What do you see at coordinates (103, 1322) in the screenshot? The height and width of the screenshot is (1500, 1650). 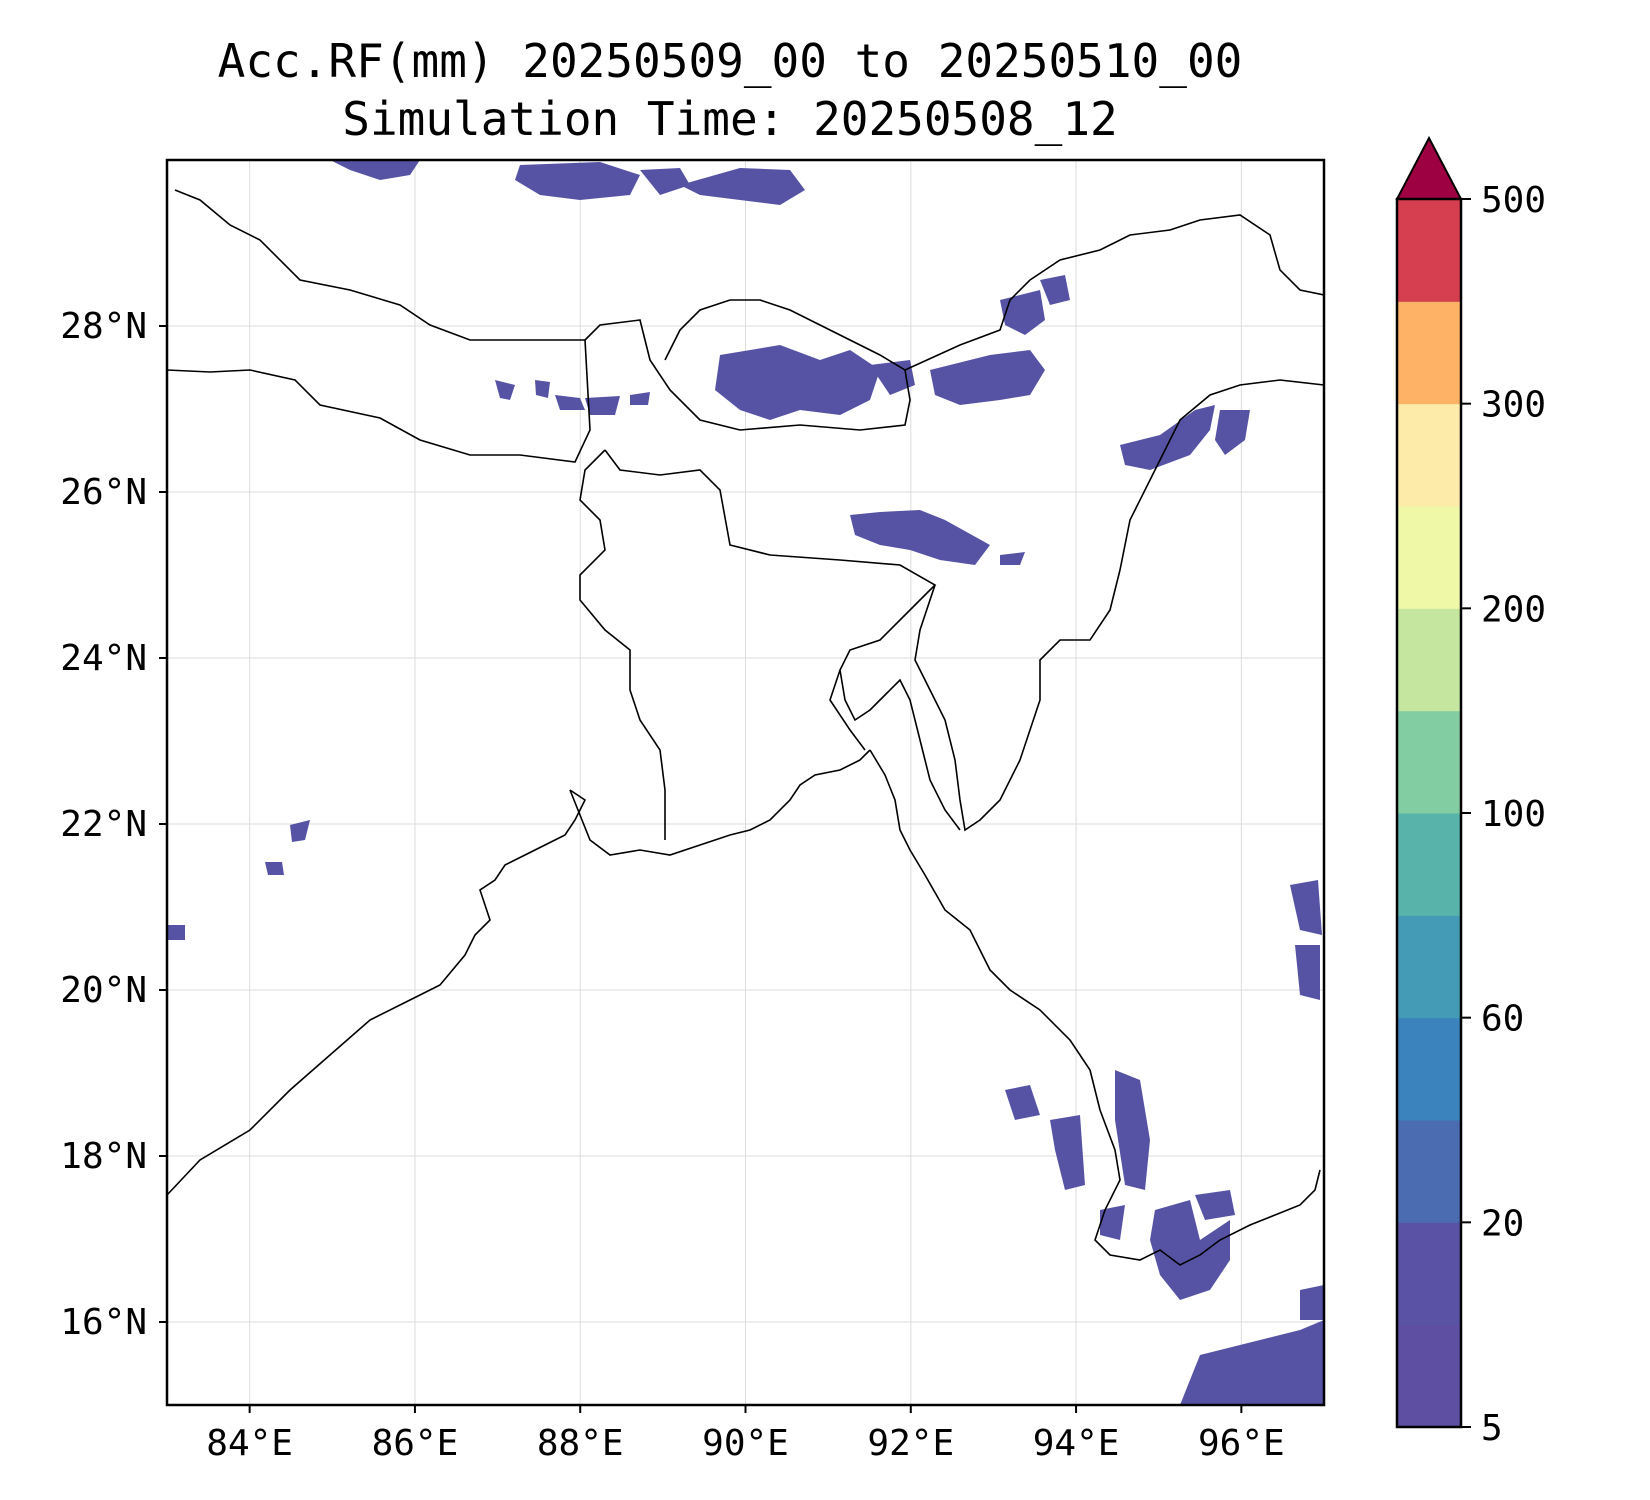 I see `y-tick-label: 16°N` at bounding box center [103, 1322].